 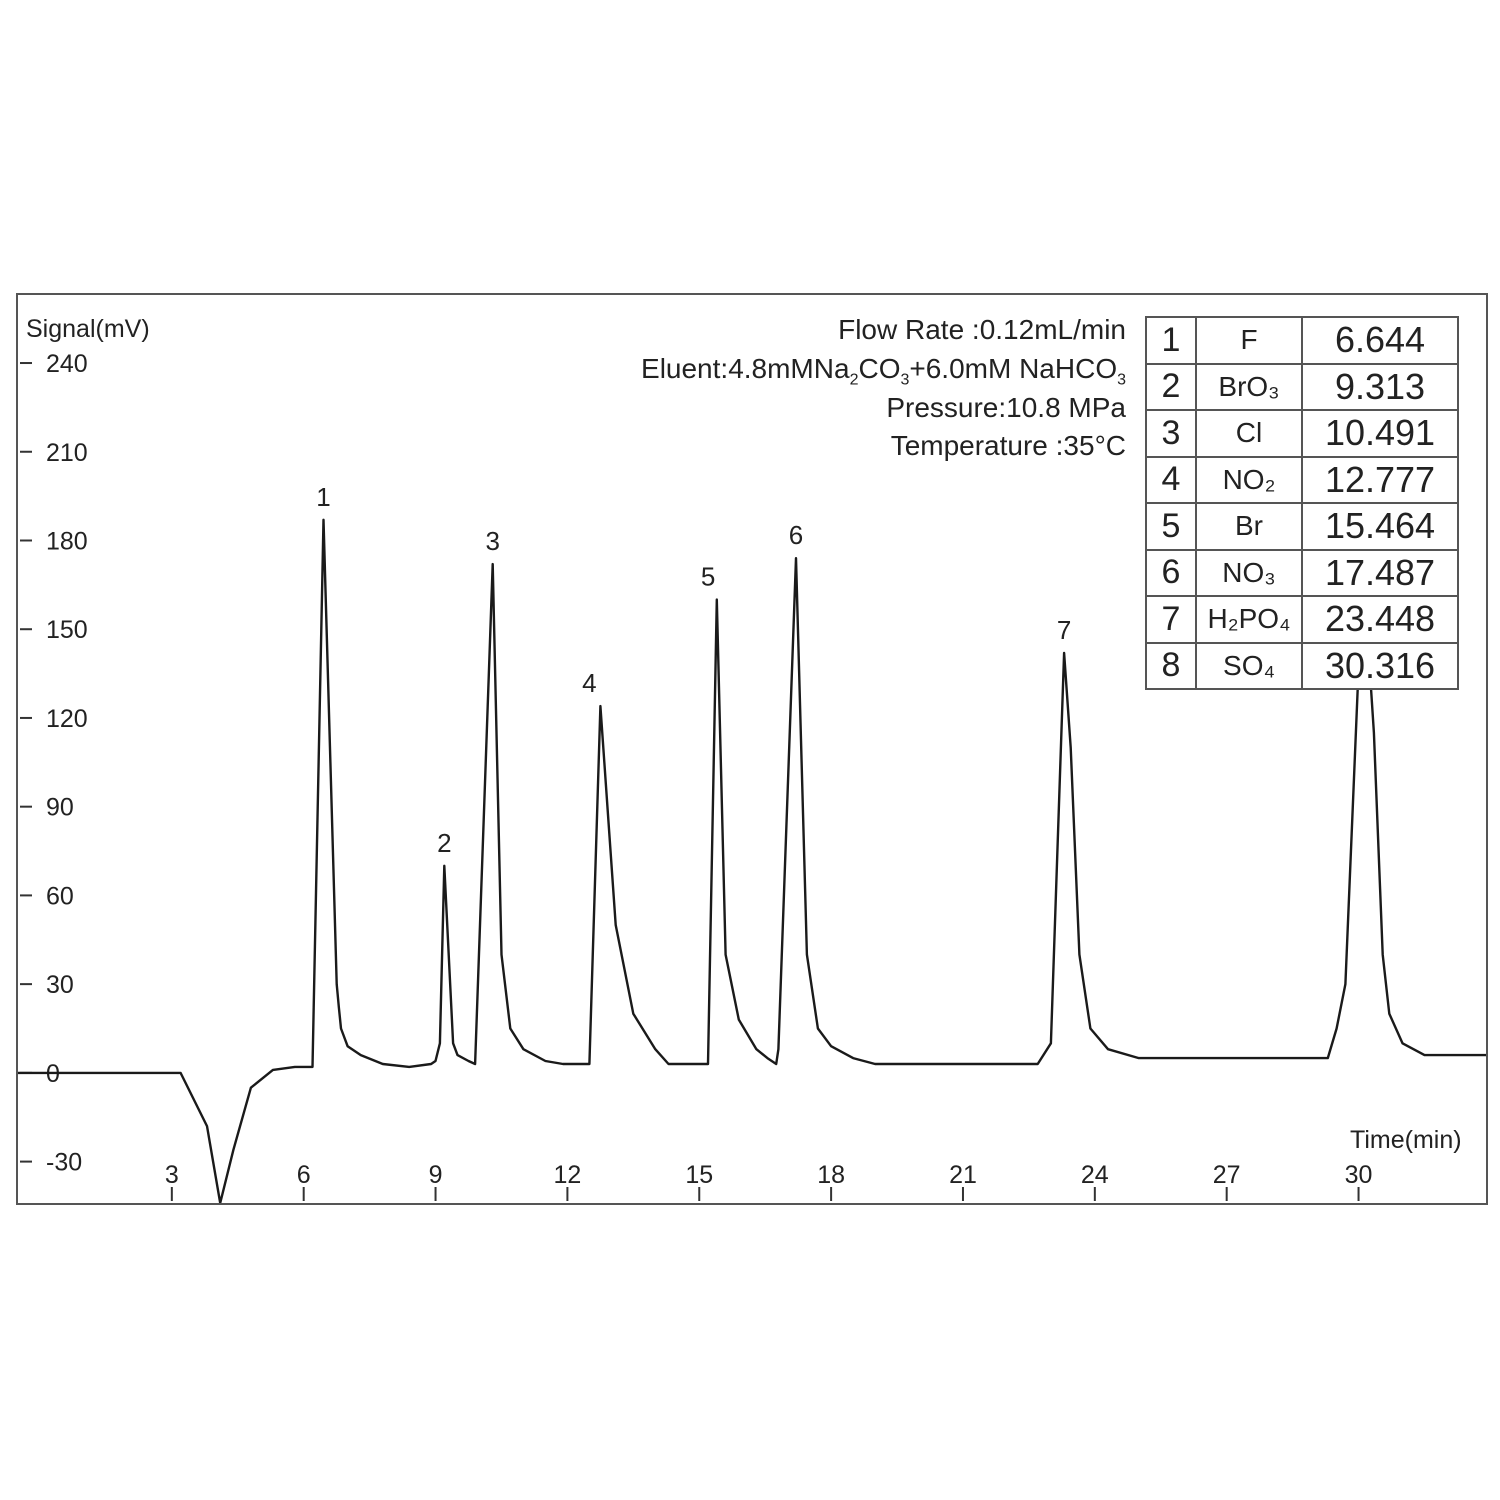 What do you see at coordinates (67, 453) in the screenshot?
I see `y-tick-label: 210` at bounding box center [67, 453].